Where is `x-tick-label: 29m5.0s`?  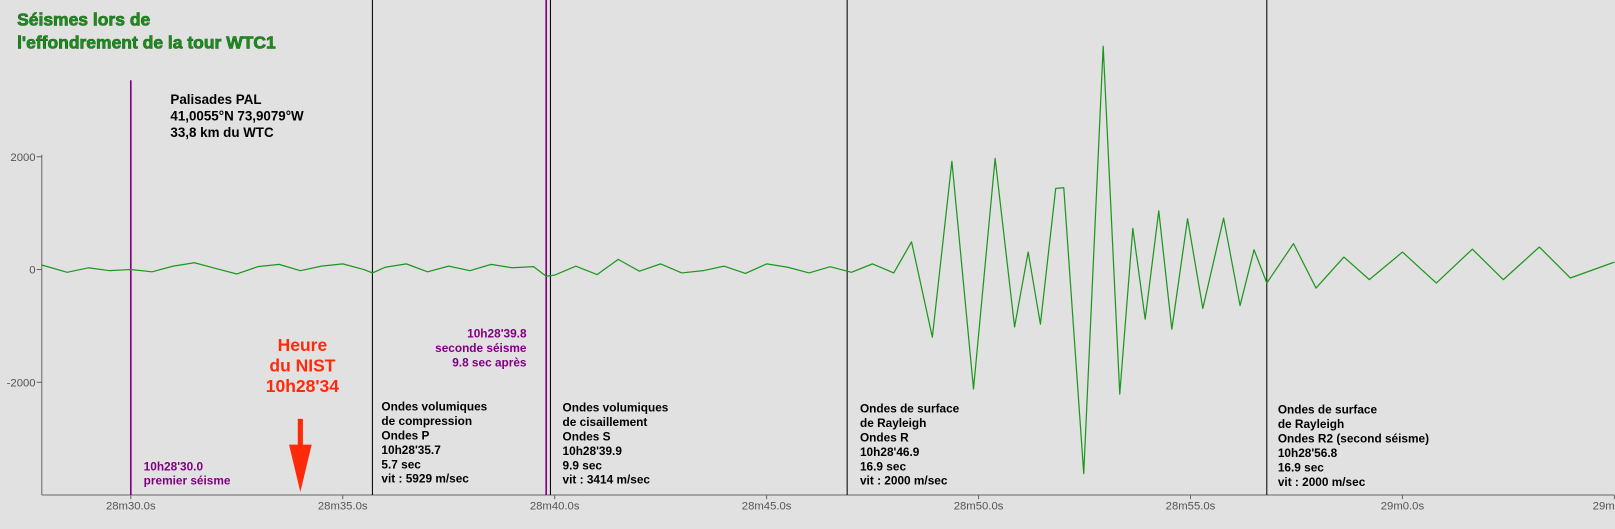
x-tick-label: 29m5.0s is located at coordinates (1604, 506).